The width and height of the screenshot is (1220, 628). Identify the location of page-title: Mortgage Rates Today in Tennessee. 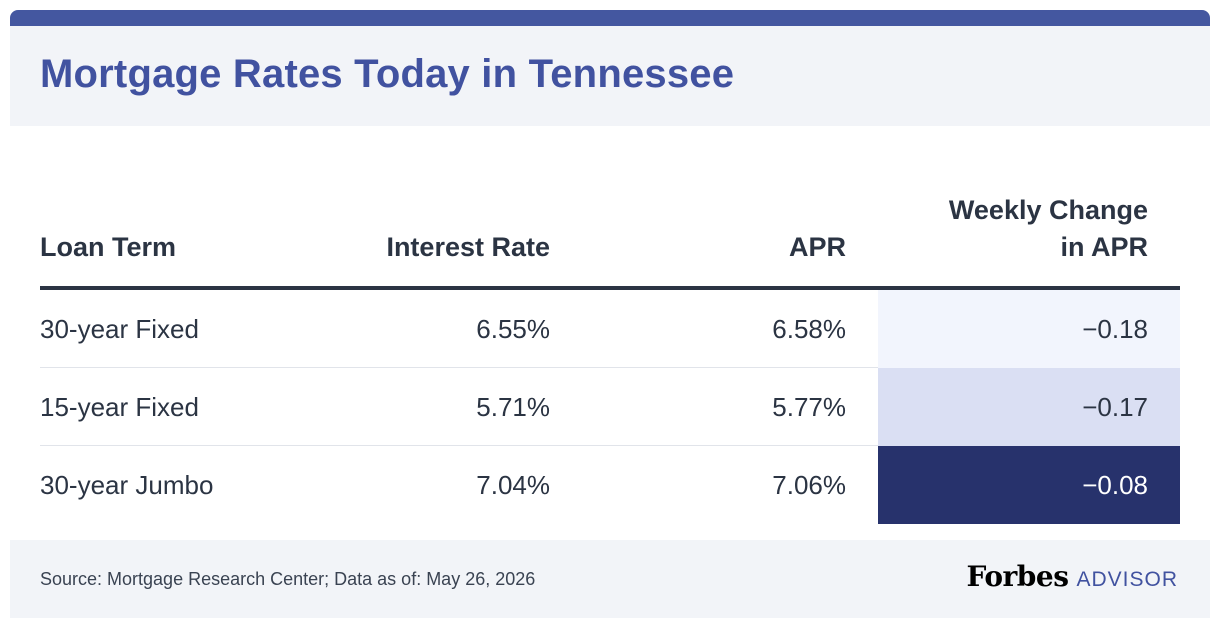
(387, 74).